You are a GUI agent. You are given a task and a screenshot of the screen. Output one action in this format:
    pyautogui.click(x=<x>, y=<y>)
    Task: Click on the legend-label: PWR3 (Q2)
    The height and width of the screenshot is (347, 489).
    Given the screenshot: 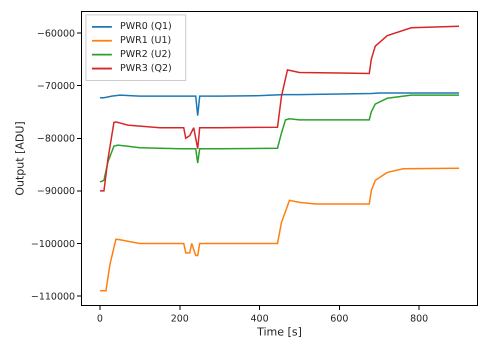 What is the action you would take?
    pyautogui.click(x=146, y=68)
    